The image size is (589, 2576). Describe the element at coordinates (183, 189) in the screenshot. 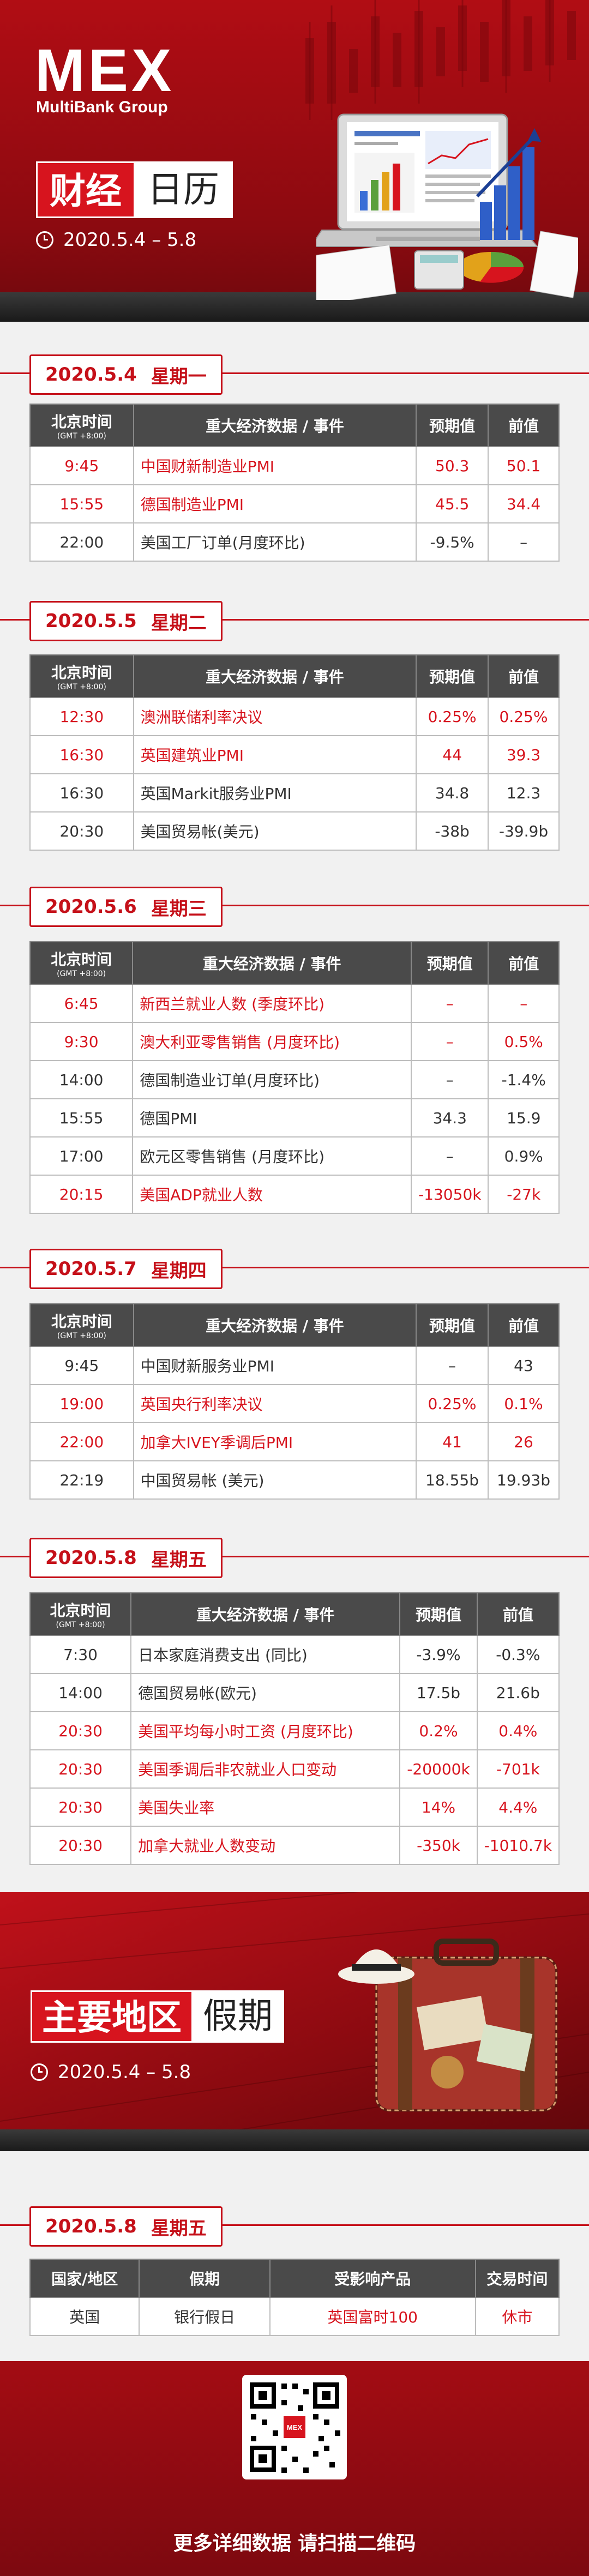

I see `page-title-white: 日历` at that location.